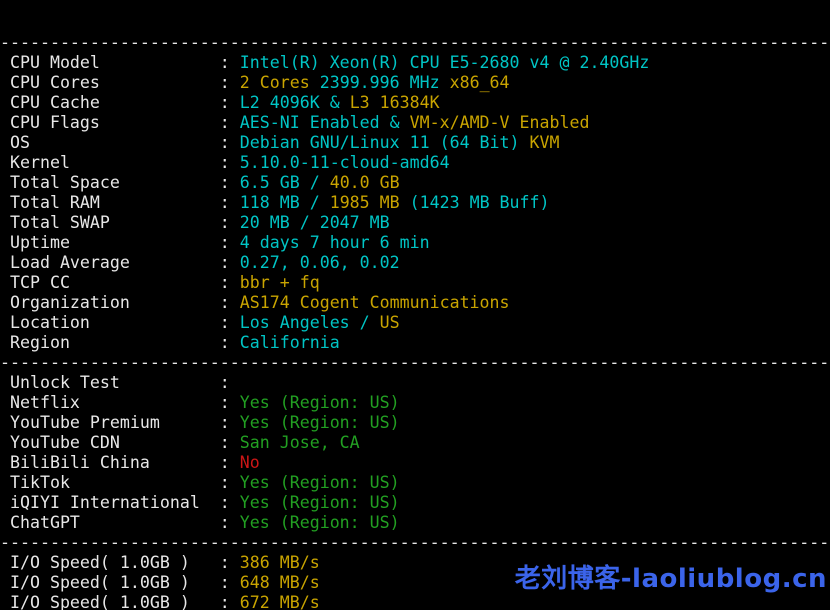 Image resolution: width=830 pixels, height=610 pixels. Describe the element at coordinates (110, 322) in the screenshot. I see `field-label: Location` at that location.